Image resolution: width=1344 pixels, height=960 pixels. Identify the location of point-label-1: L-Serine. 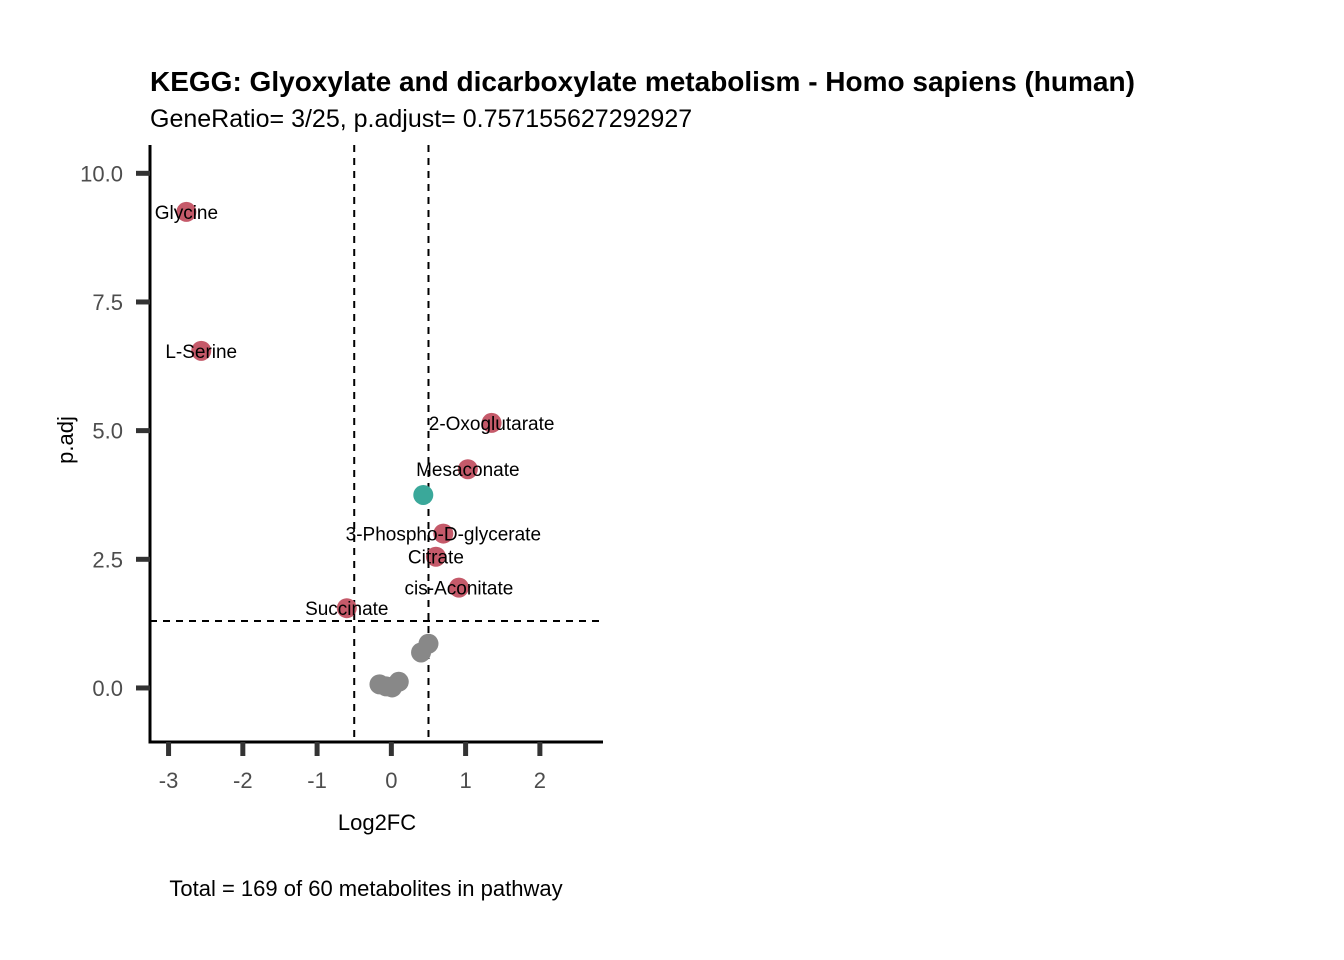
(201, 352).